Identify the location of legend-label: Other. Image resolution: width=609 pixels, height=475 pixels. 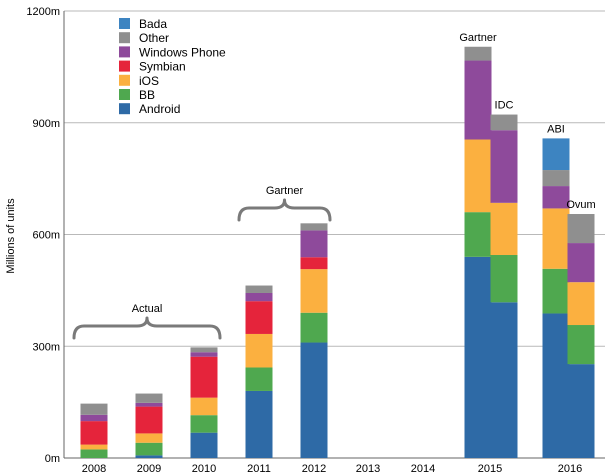
(154, 38).